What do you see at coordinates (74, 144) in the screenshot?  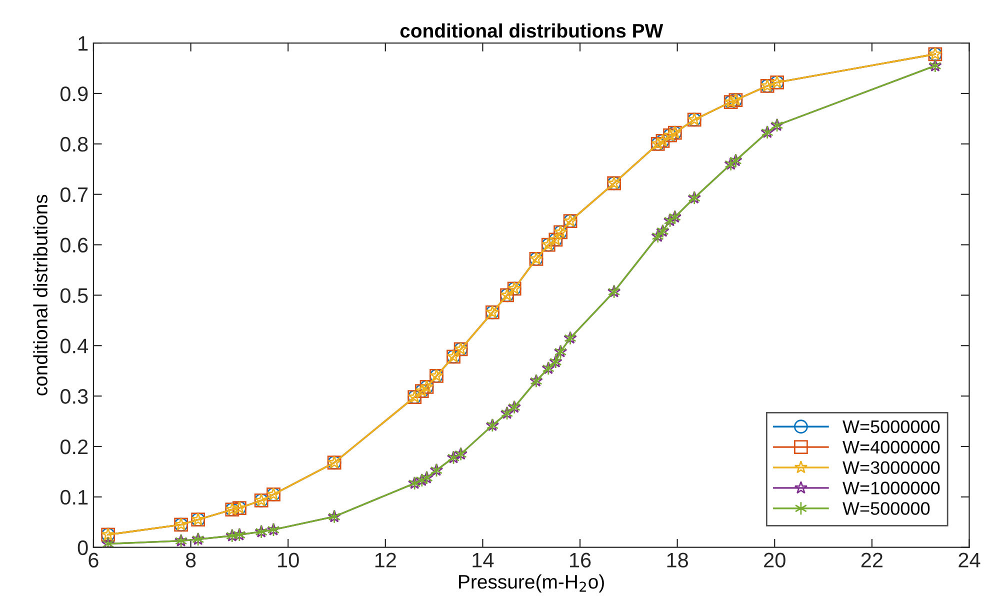 I see `y-tick-label: 0.8` at bounding box center [74, 144].